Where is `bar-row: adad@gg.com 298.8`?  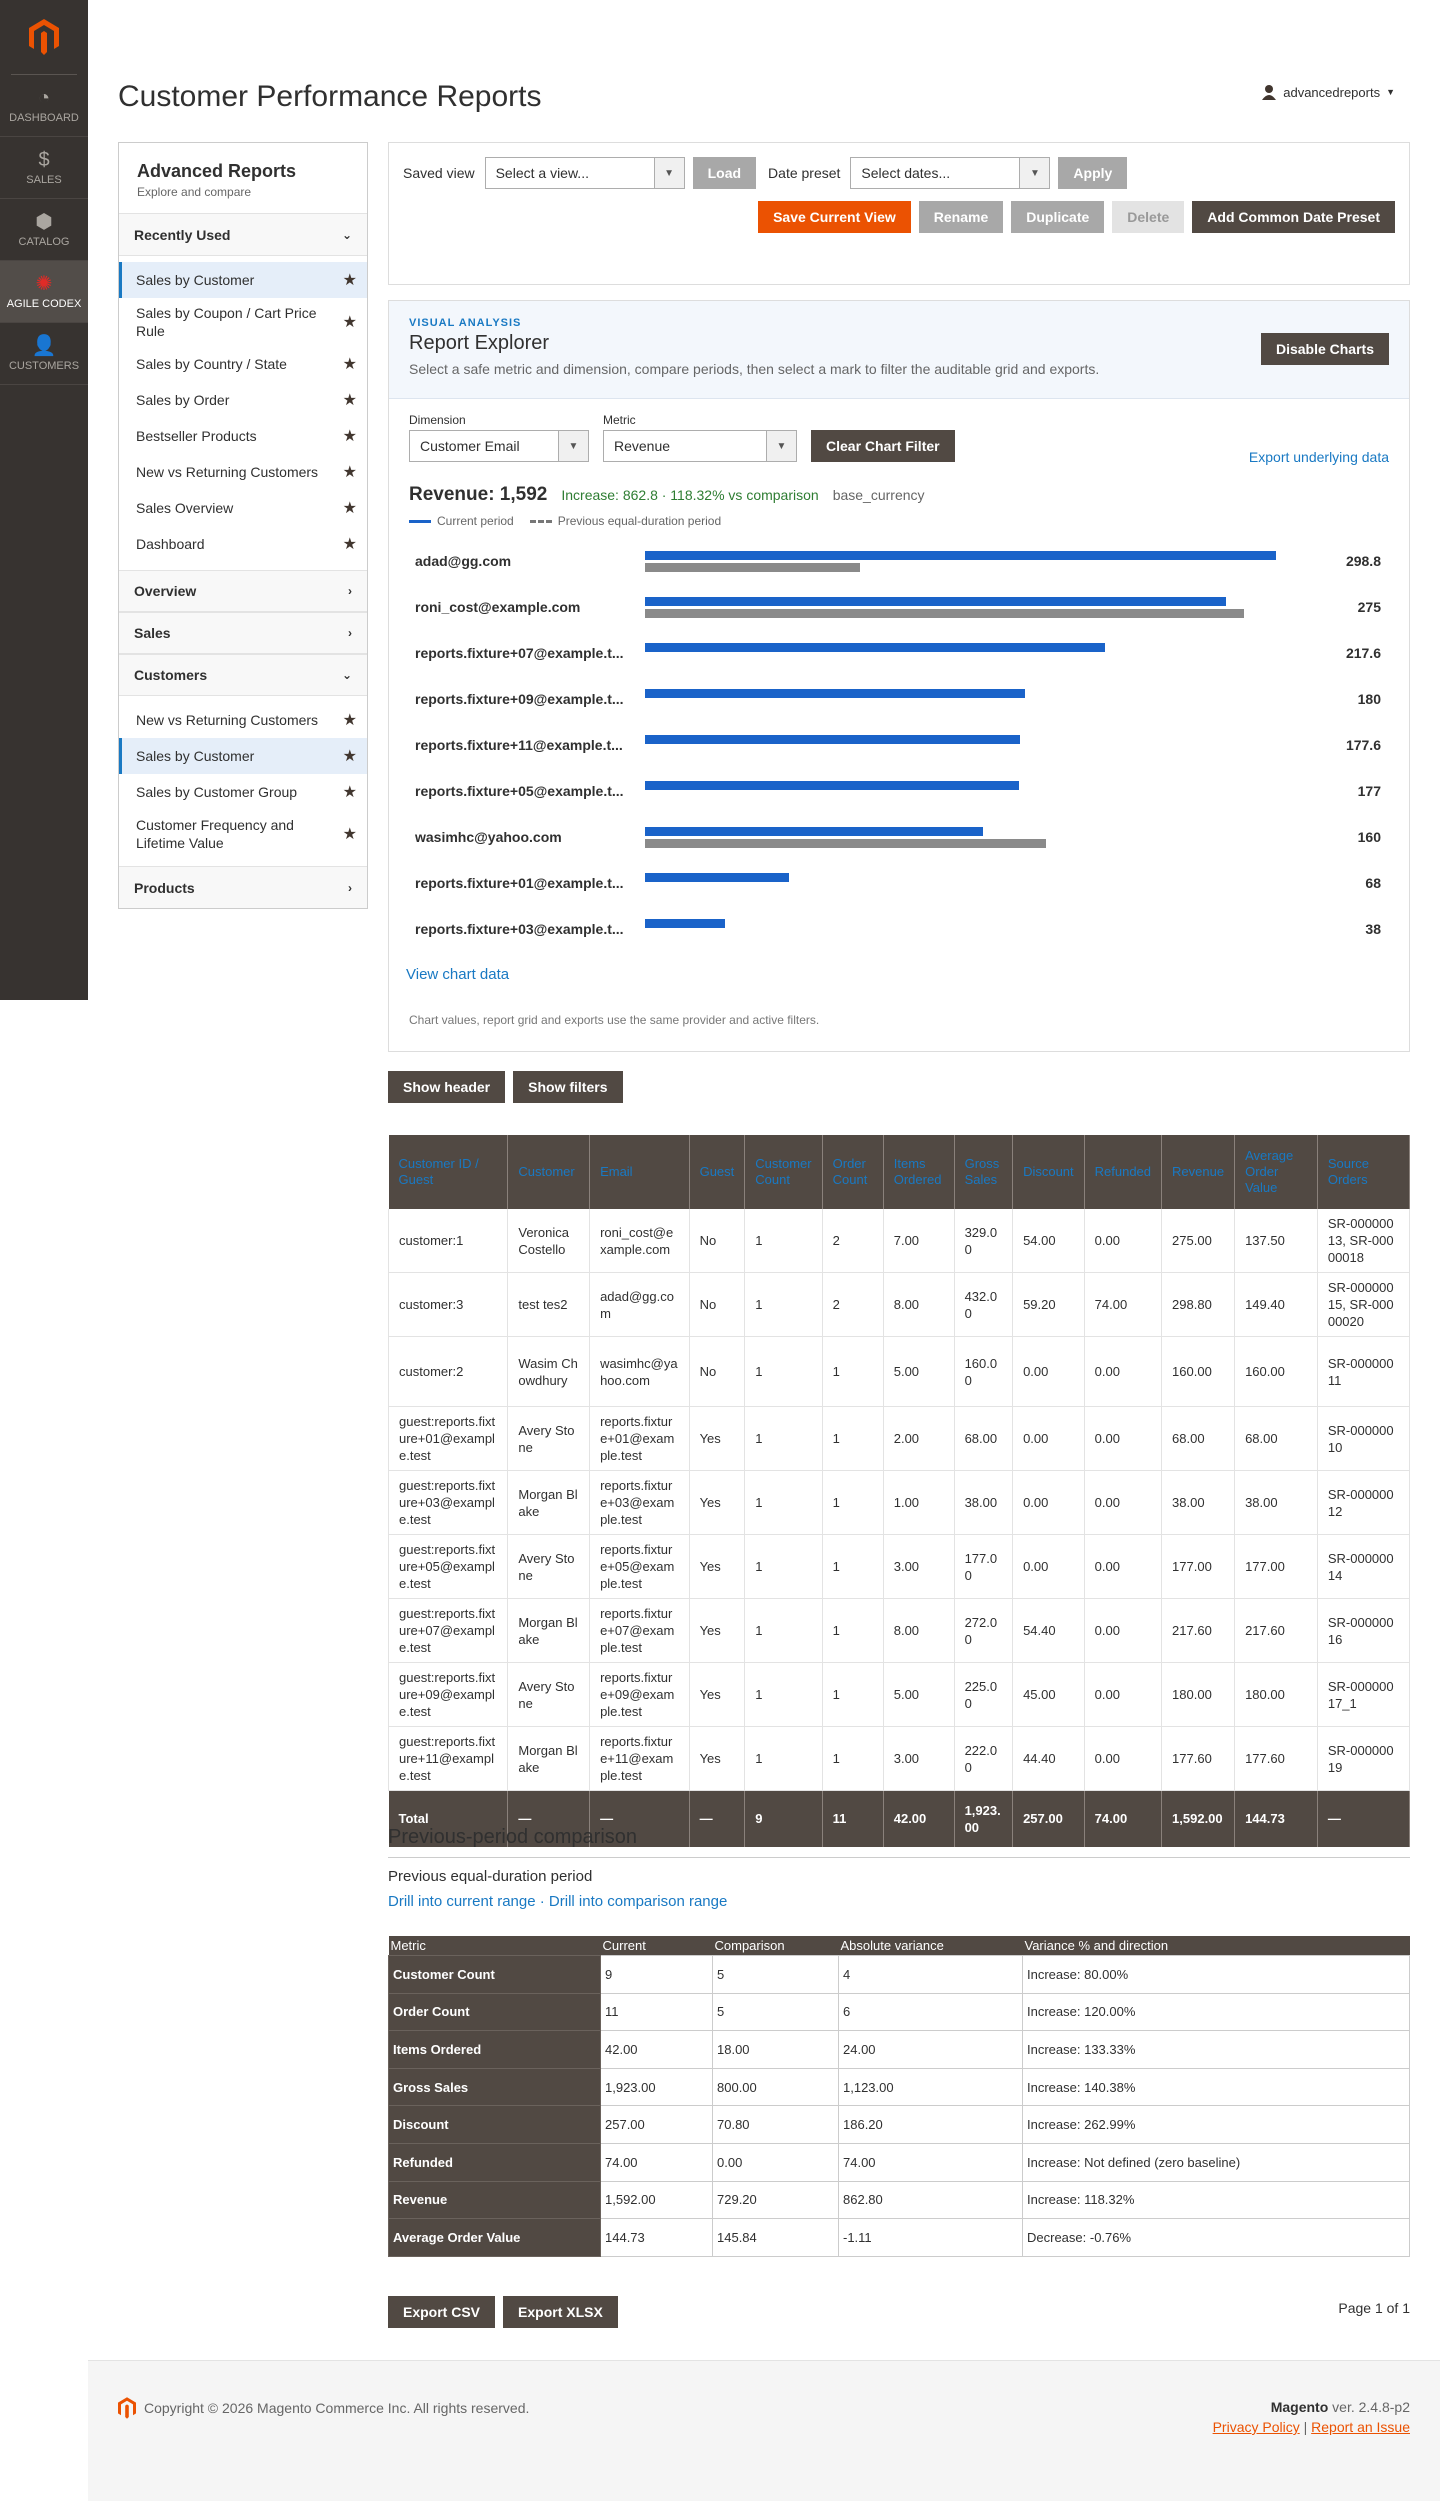 bar-row: adad@gg.com 298.8 is located at coordinates (899, 565).